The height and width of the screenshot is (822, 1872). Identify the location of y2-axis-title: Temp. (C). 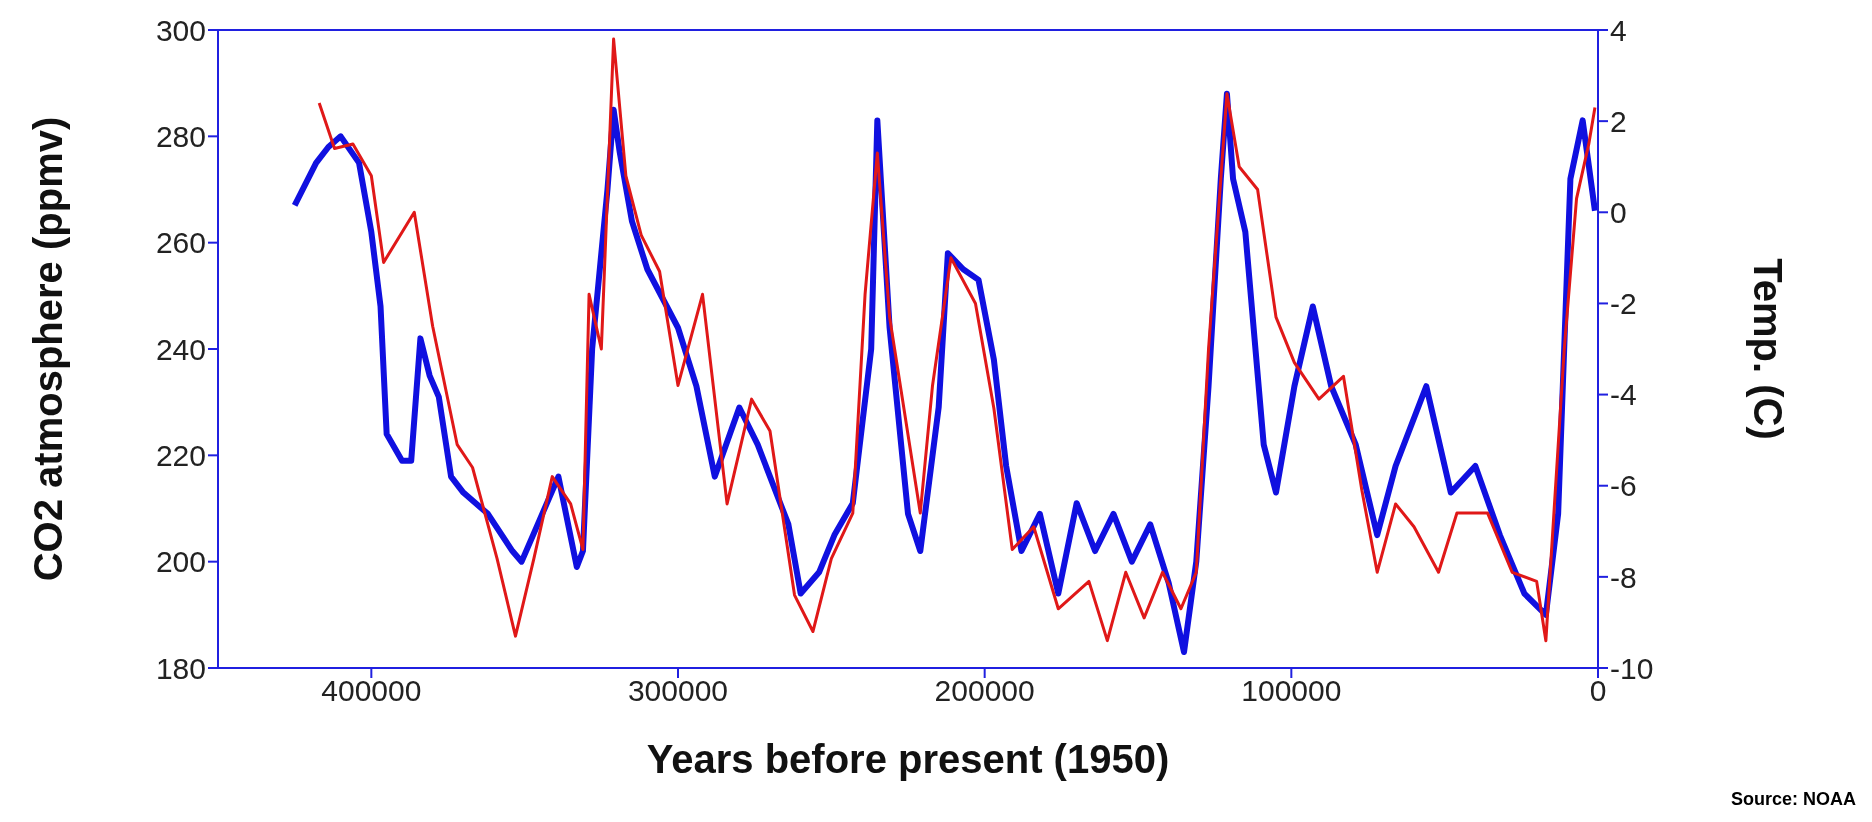
(1767, 349).